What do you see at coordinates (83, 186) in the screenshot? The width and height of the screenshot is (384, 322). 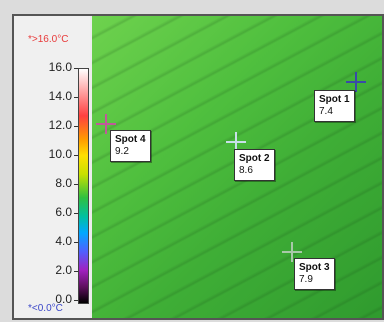 I see `temperature-colorbar` at bounding box center [83, 186].